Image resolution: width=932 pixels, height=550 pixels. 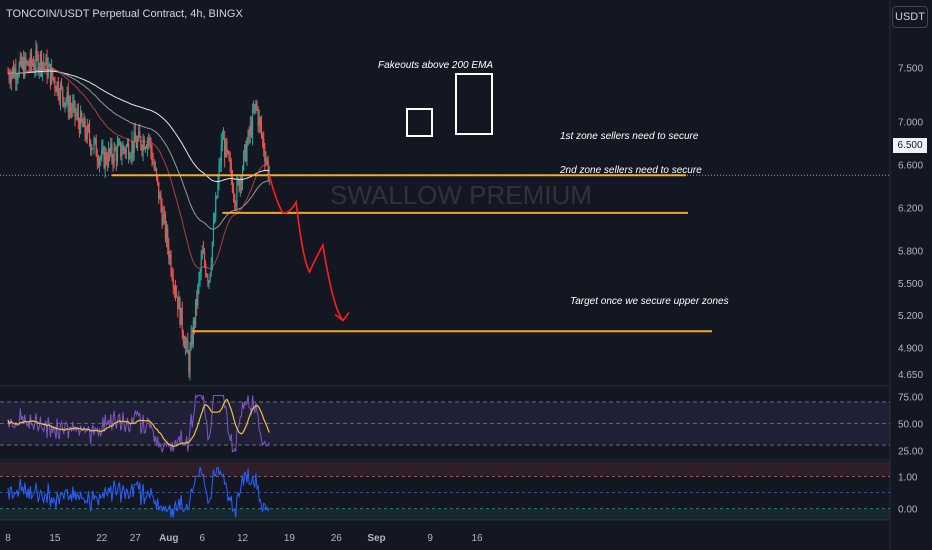 I want to click on price-tick-label: 4.650, so click(x=910, y=375).